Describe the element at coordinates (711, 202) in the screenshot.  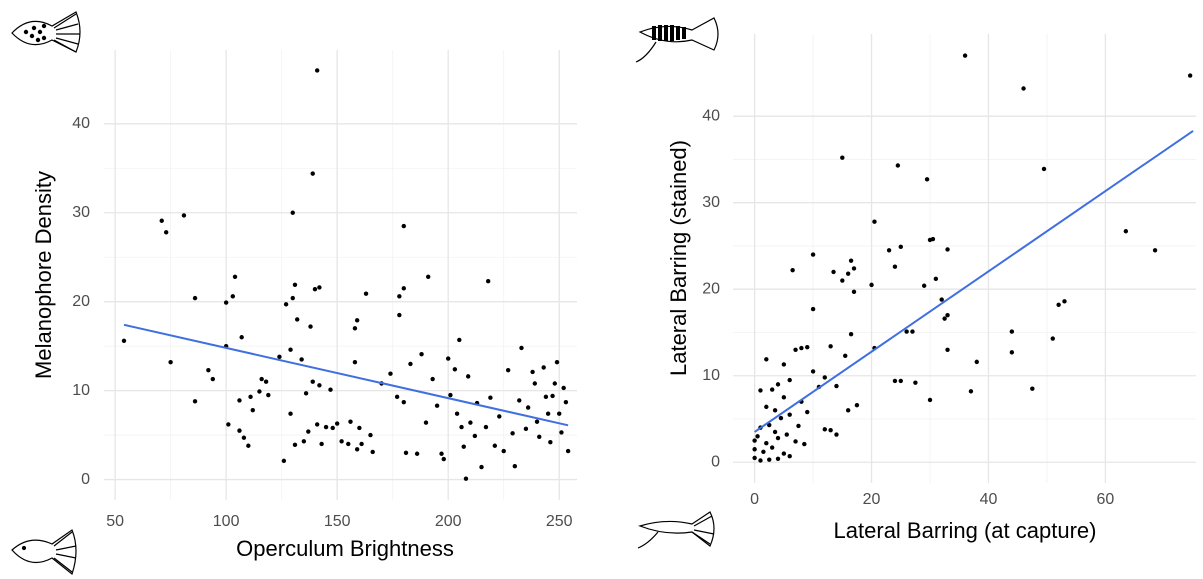
I see `y-tick-label: 30` at that location.